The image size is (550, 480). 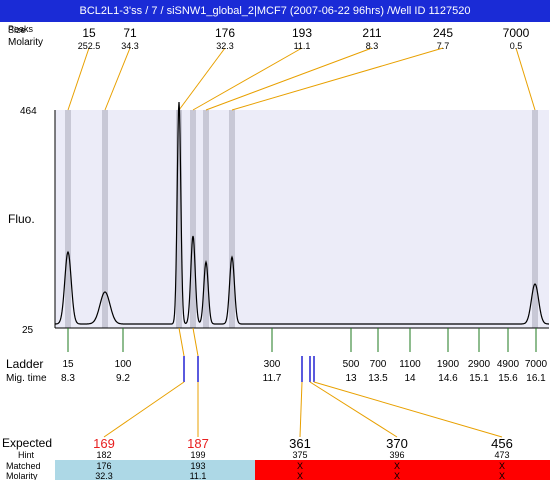 I want to click on ladder-time-label: 15.6, so click(x=508, y=378).